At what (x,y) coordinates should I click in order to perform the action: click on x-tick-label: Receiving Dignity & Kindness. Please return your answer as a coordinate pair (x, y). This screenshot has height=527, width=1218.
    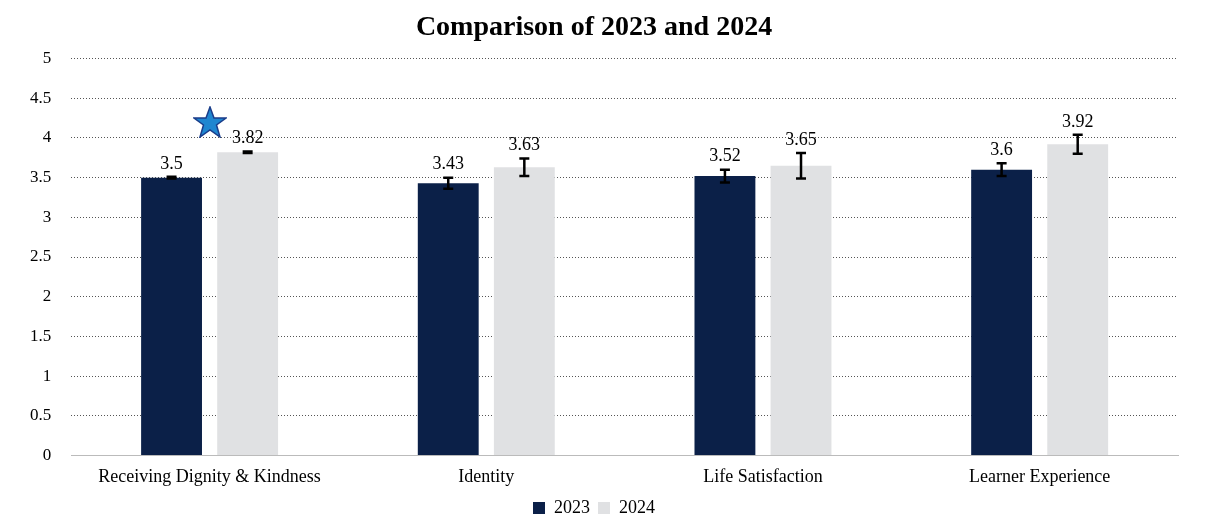
    Looking at the image, I should click on (209, 475).